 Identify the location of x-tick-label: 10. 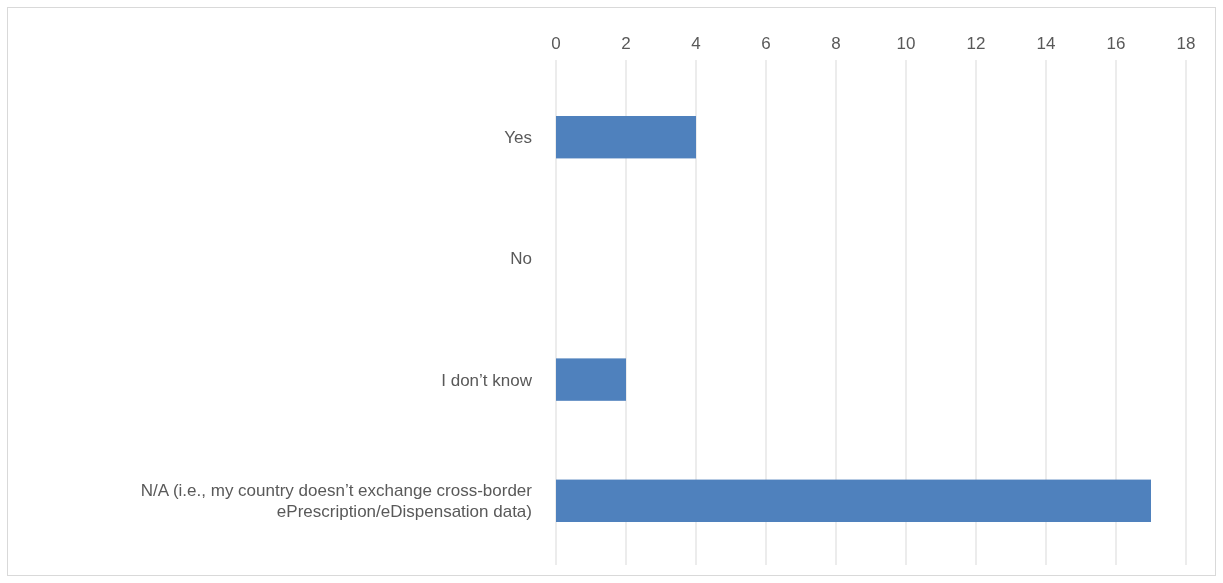
(906, 43).